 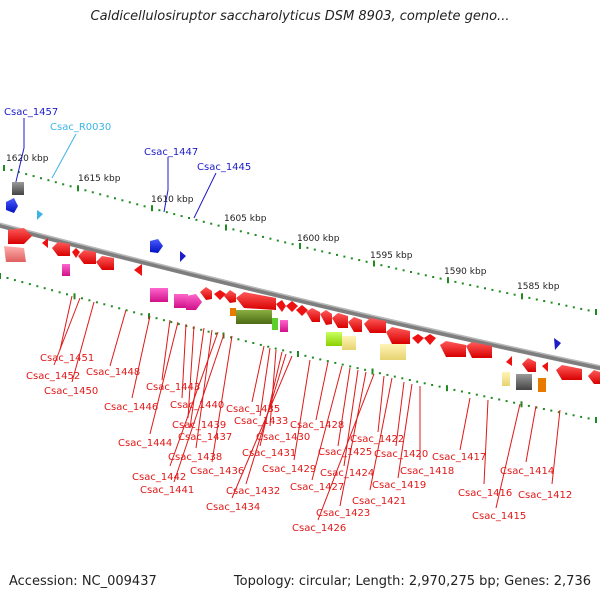 I want to click on gene-label-csac-1421: Csac_1421, so click(x=379, y=501).